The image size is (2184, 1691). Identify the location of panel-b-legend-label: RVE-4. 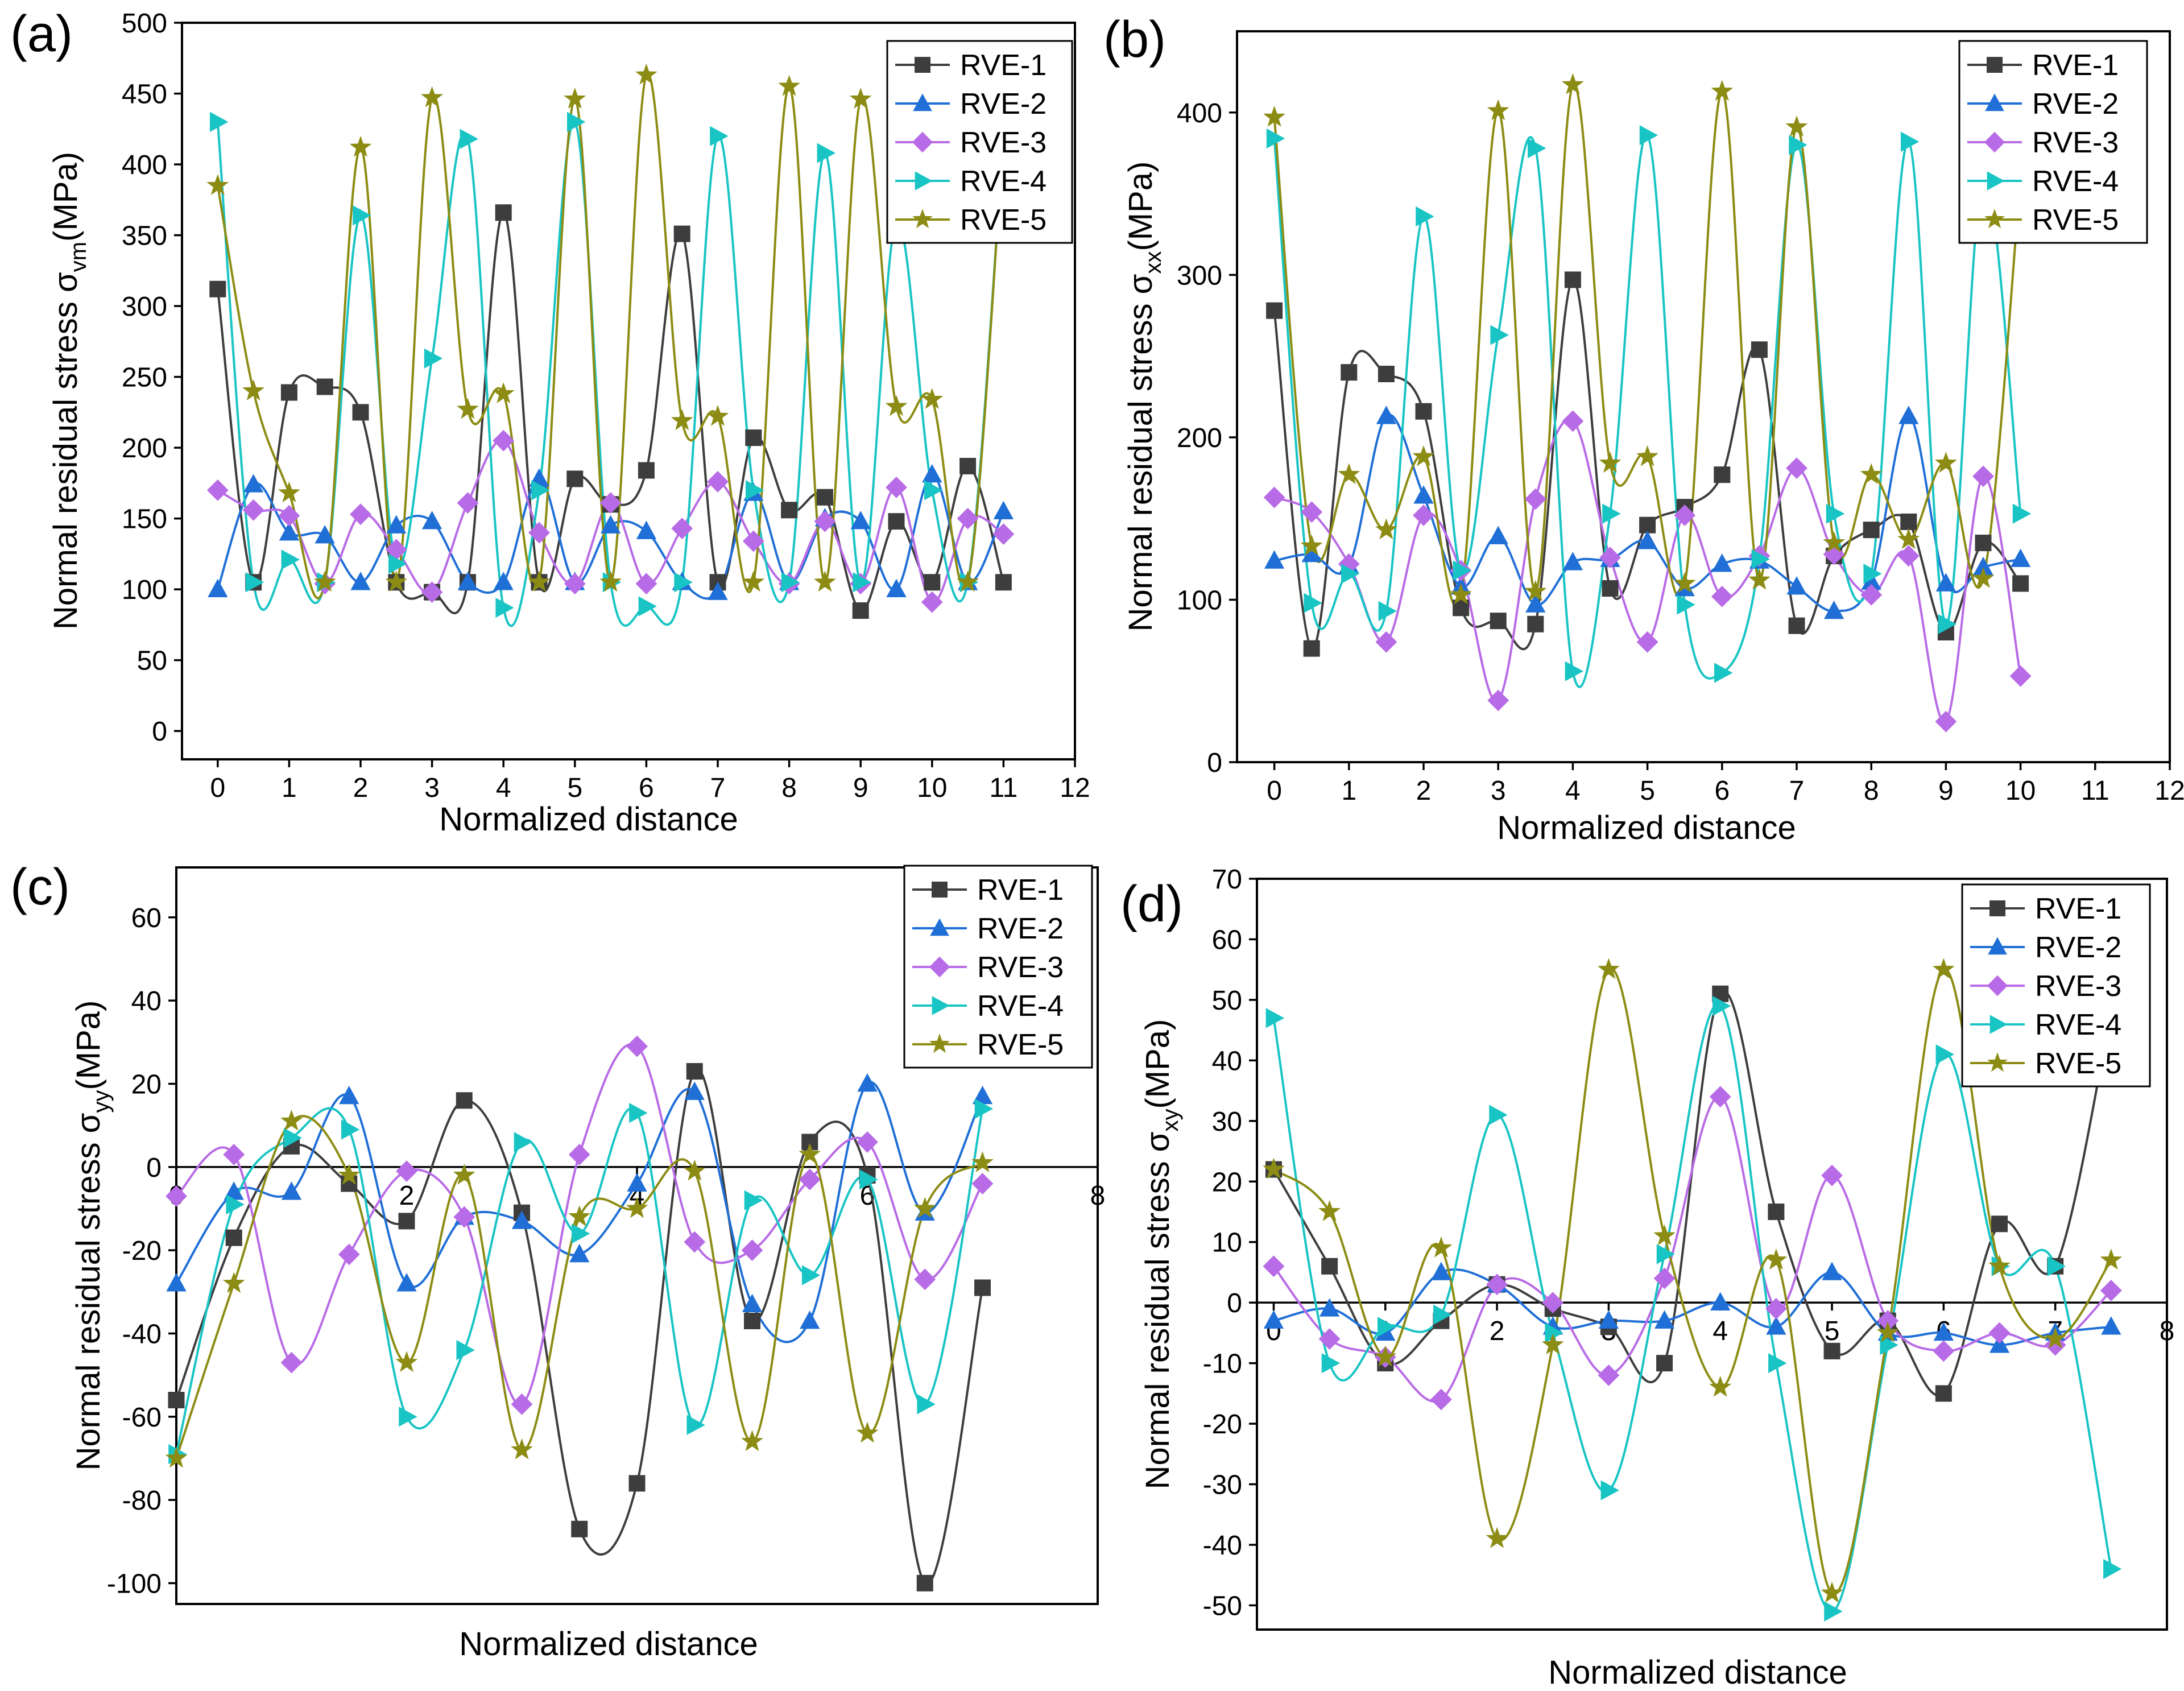
(2075, 182).